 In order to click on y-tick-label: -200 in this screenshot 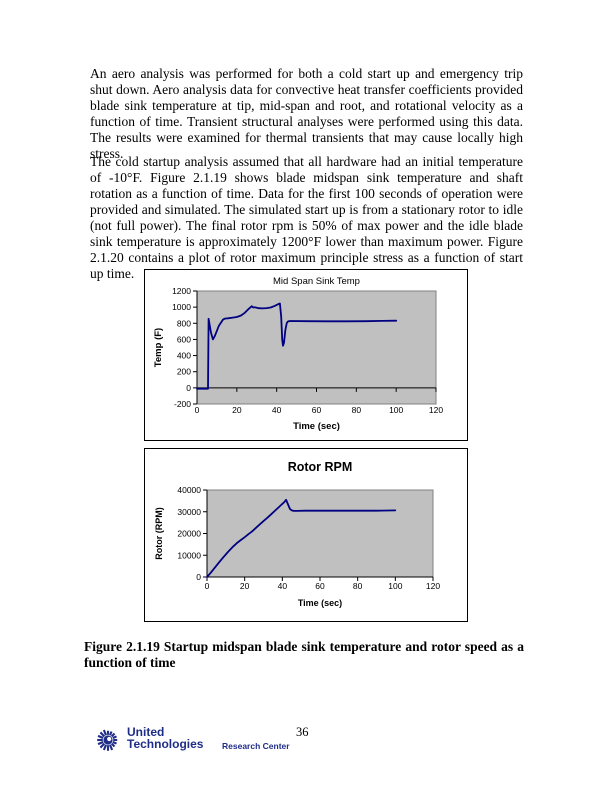, I will do `click(182, 404)`.